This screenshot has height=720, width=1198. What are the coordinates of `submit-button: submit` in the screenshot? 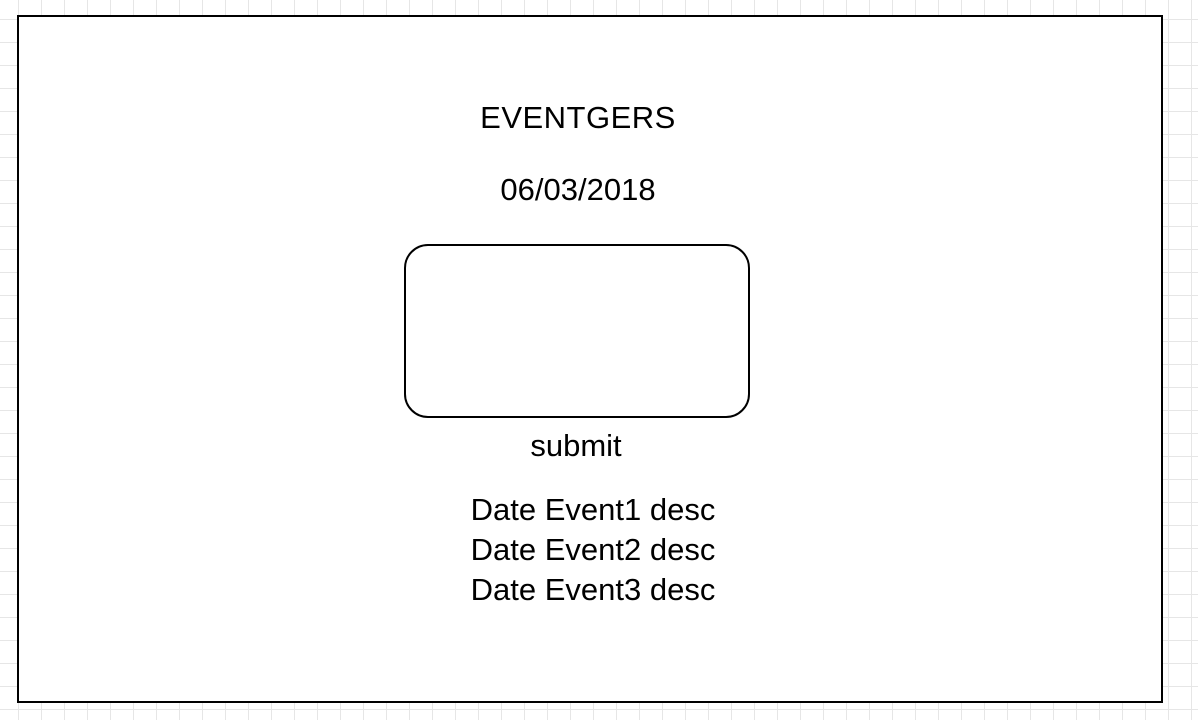 It's located at (576, 445).